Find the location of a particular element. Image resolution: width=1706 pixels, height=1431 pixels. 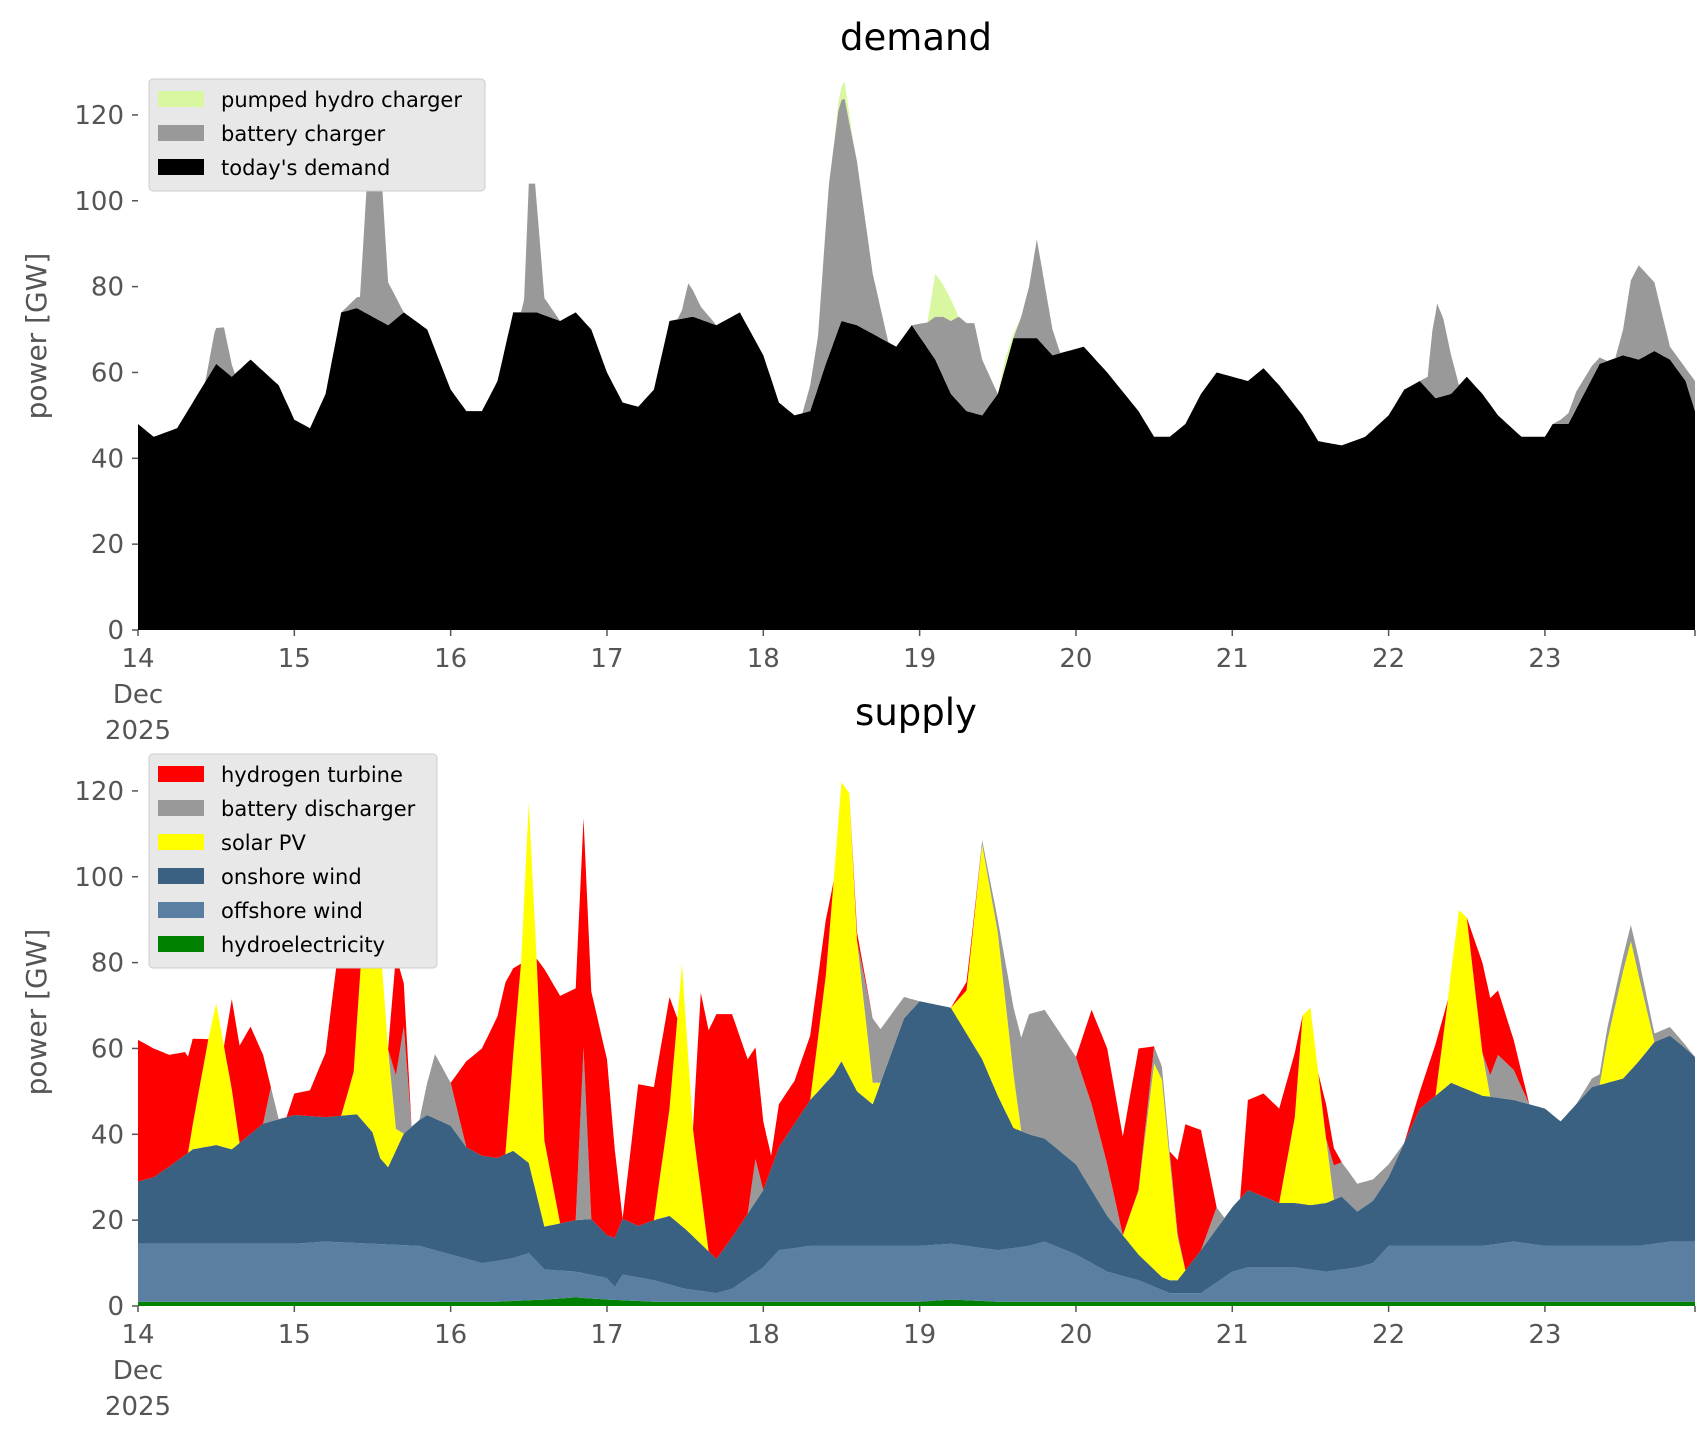

demand-x-tick-label: 18 is located at coordinates (763, 659).